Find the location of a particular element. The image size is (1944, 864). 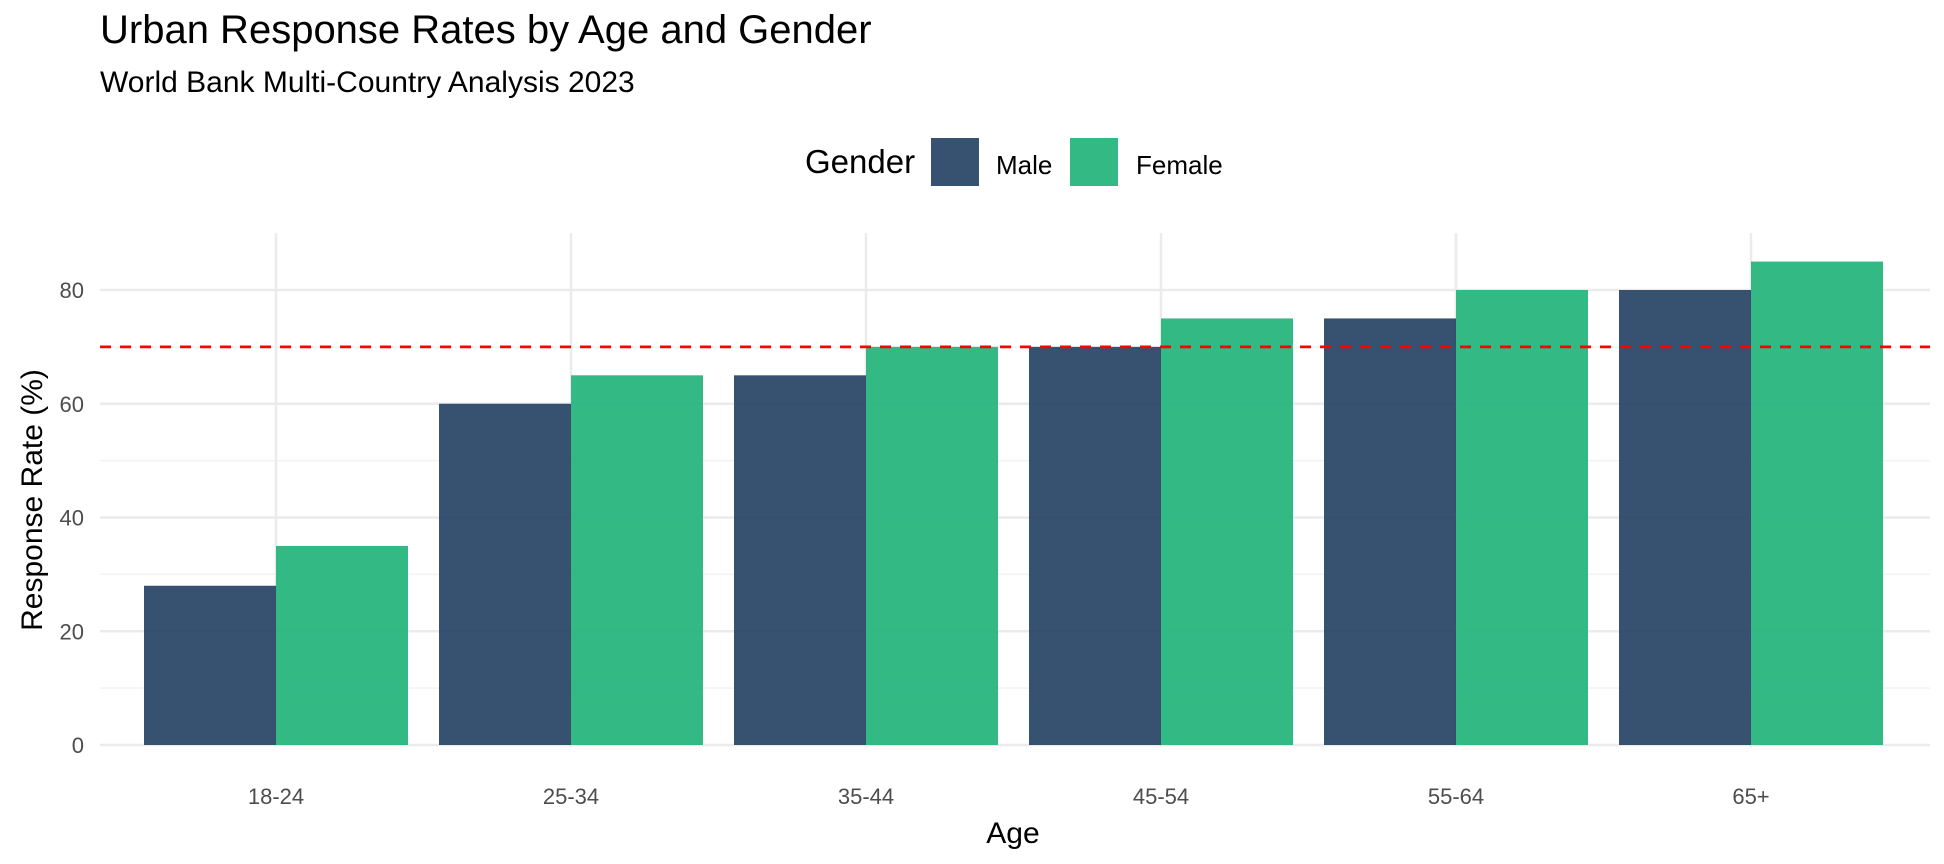

legend-label-female: Female is located at coordinates (1179, 165).